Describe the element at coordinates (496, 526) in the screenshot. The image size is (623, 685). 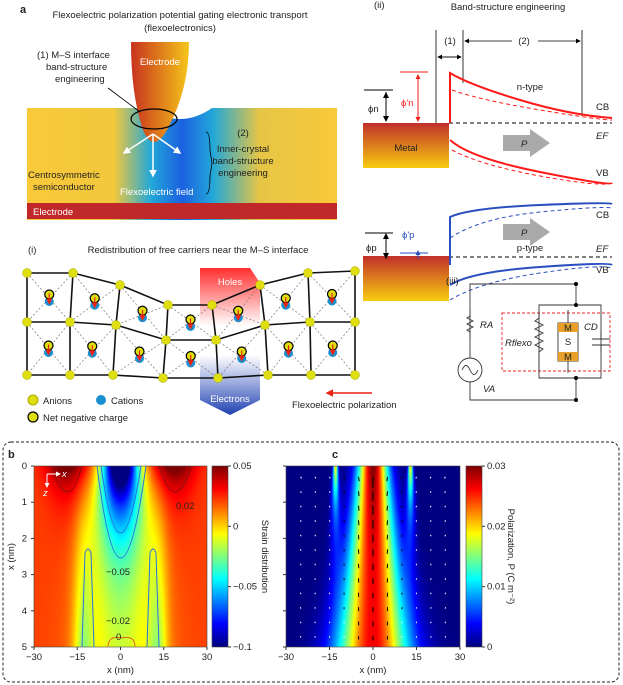
I see `colorbar-tick-label: 0.02` at that location.